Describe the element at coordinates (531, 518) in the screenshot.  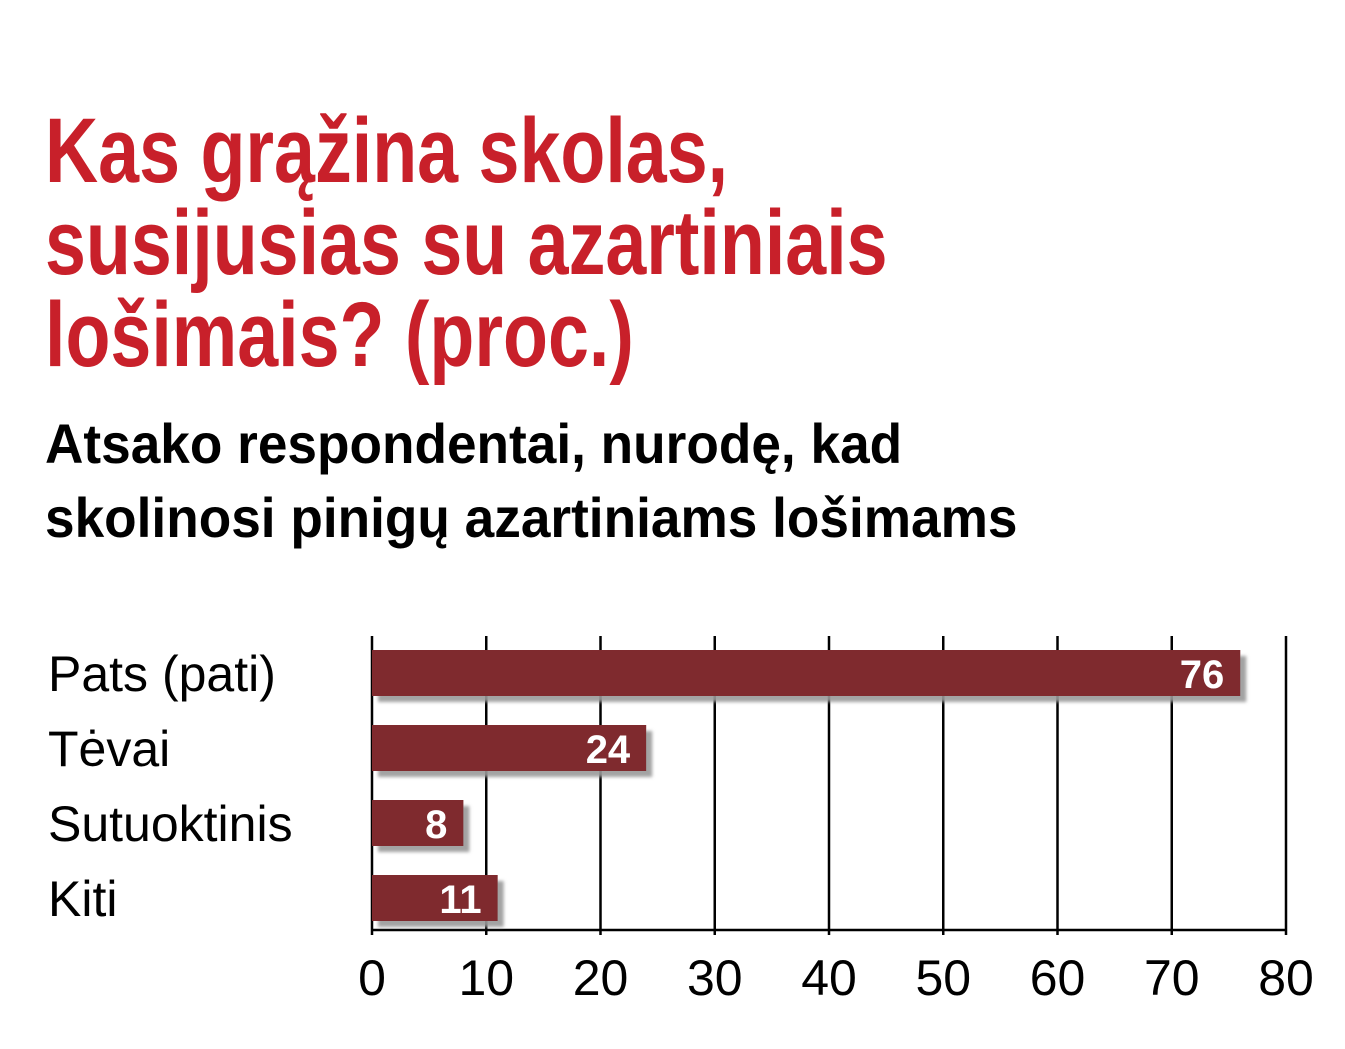
I see `chart-subtitle: skolinosi pinigų azartiniams lošimams` at that location.